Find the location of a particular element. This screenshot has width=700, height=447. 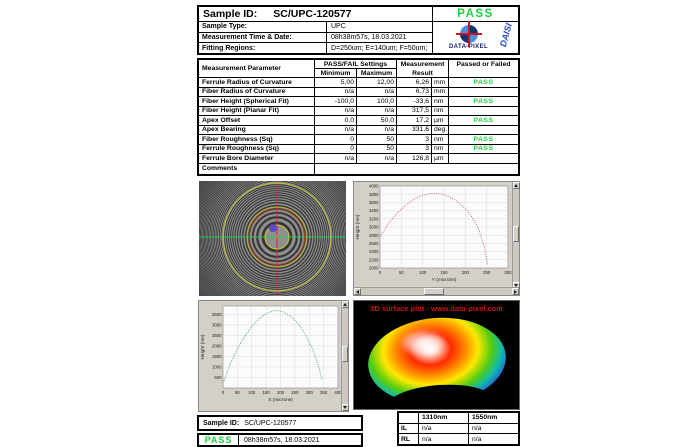

svg-text: 150 is located at coordinates (444, 272).